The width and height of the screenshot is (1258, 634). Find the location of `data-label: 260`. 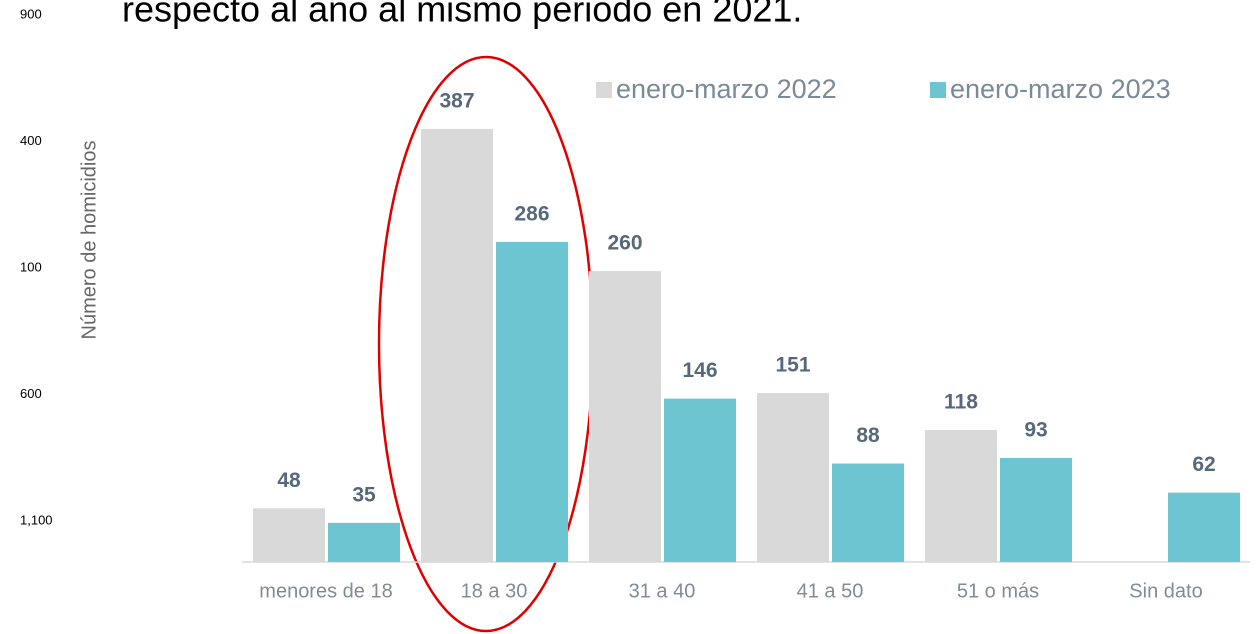

data-label: 260 is located at coordinates (624, 243).